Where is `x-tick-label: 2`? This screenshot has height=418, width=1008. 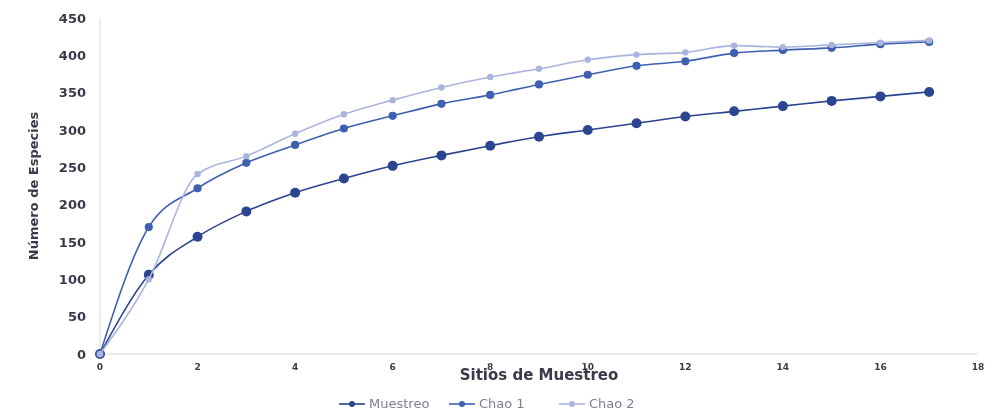 x-tick-label: 2 is located at coordinates (197, 367).